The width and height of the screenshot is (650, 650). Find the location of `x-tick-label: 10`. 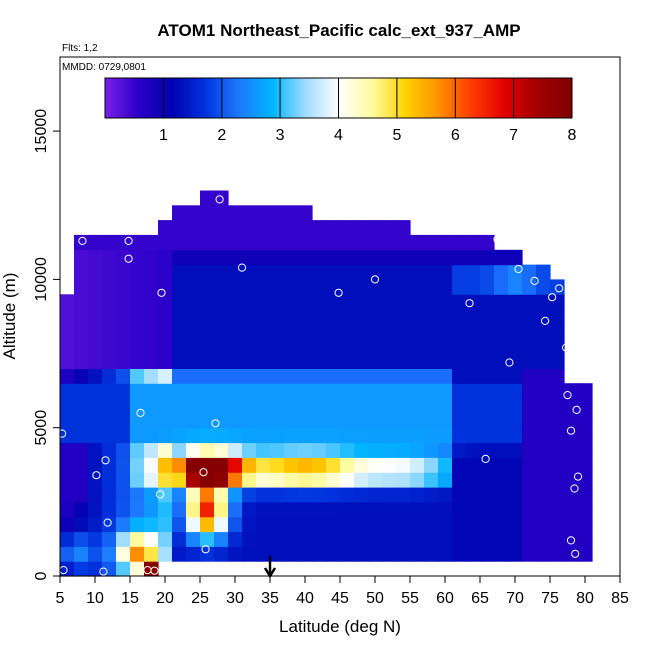

x-tick-label: 10 is located at coordinates (95, 598).